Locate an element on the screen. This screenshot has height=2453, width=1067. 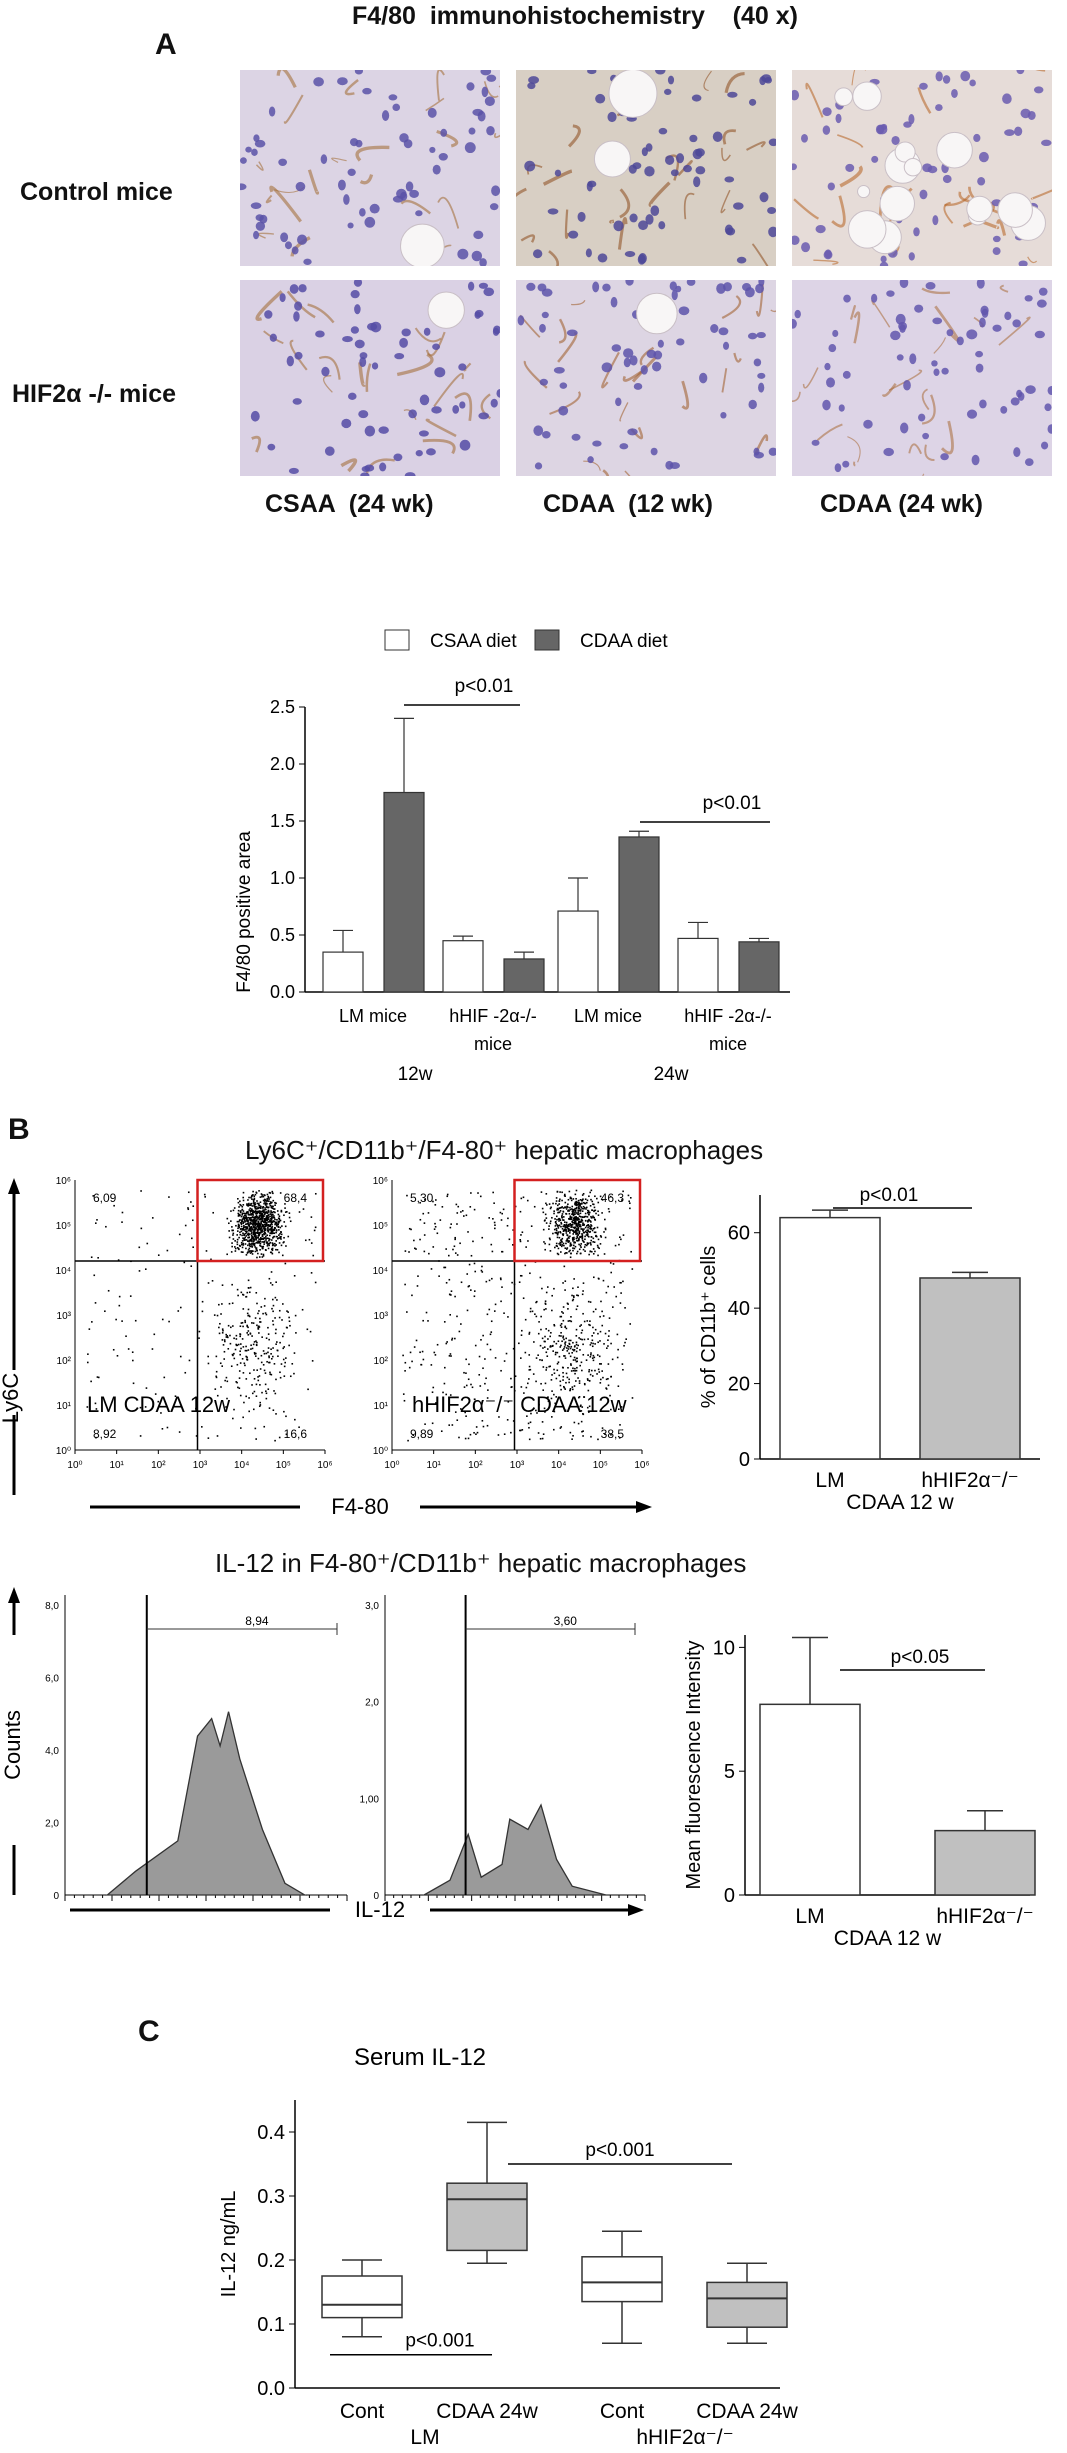
micrograph-hif-cdaa12 is located at coordinates (646, 378).